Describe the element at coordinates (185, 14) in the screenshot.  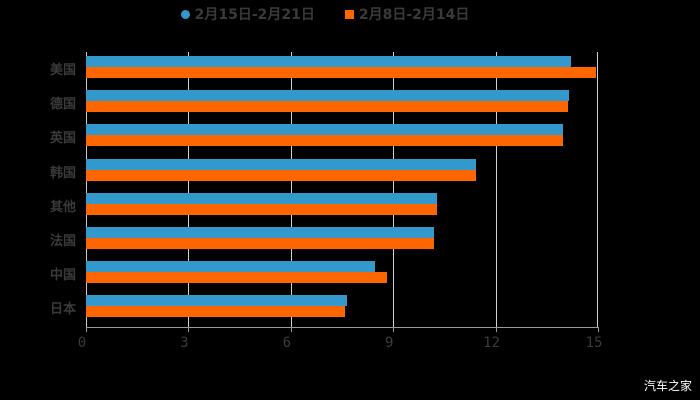
I see `legend-marker-blue-icon` at that location.